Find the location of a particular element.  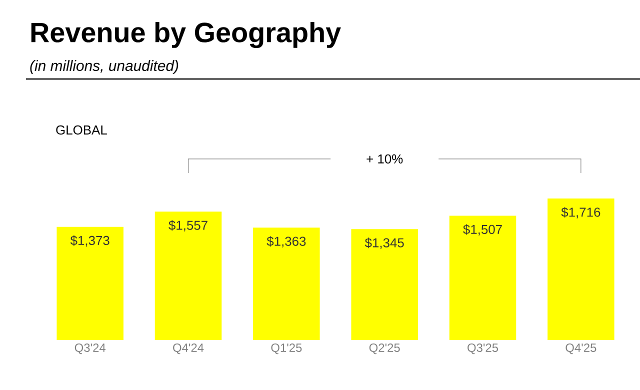

x-tick-label: Q1'25 is located at coordinates (286, 349).